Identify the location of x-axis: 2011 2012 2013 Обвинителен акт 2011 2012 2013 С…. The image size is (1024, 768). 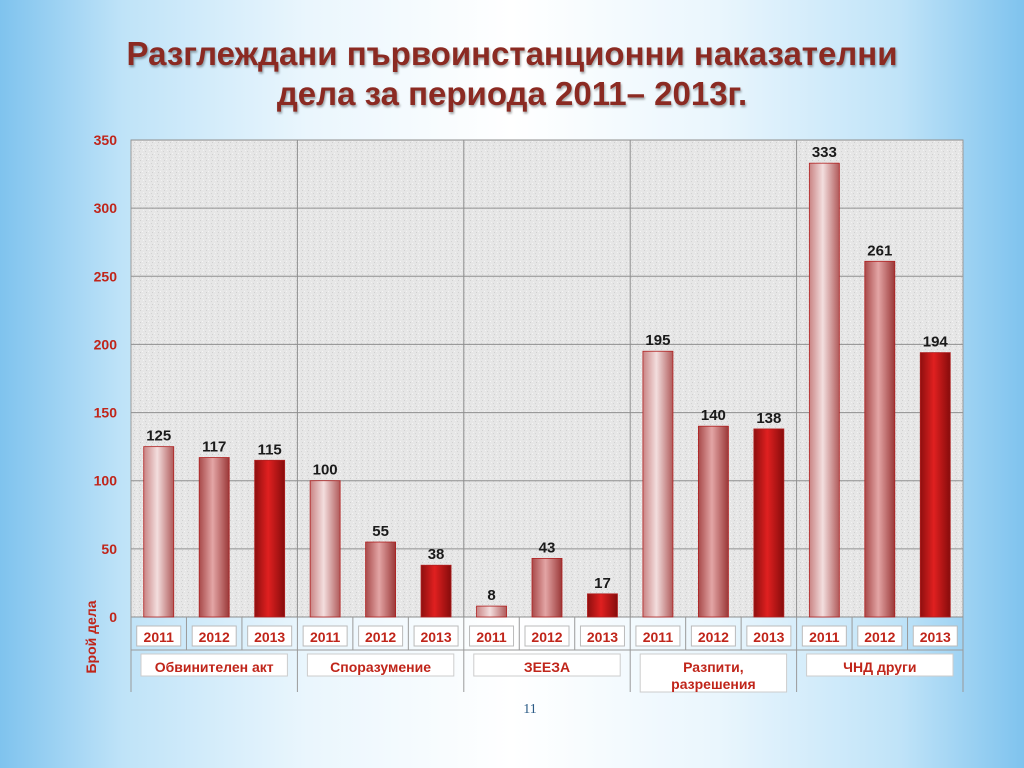
(547, 655).